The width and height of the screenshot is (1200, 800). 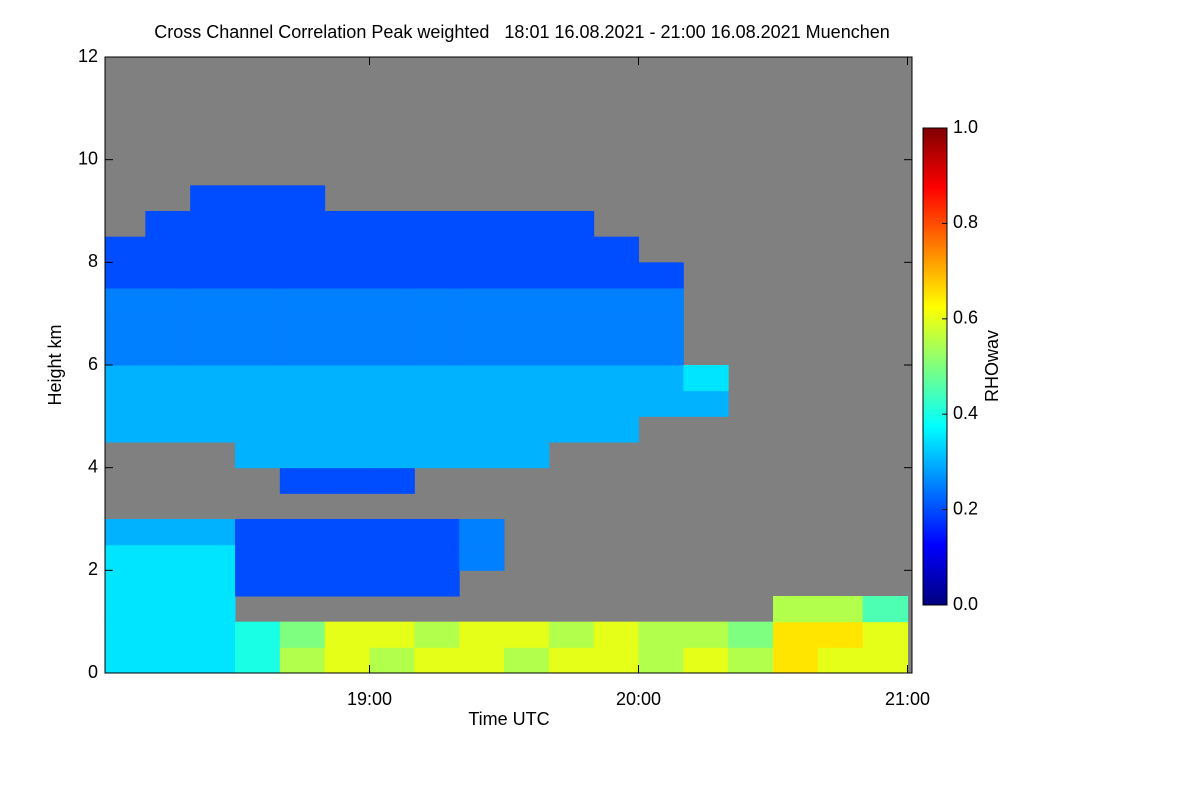 I want to click on y-tick-label: 8, so click(x=93, y=261).